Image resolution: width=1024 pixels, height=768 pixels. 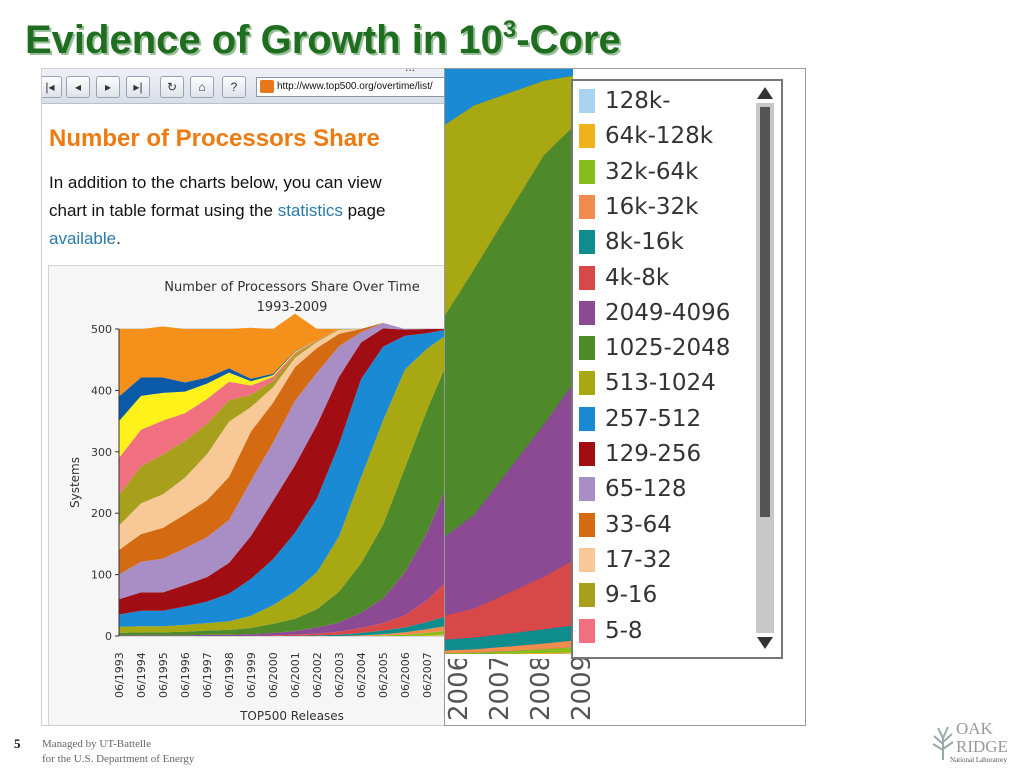 I want to click on y-tick-label: 300, so click(x=101, y=452).